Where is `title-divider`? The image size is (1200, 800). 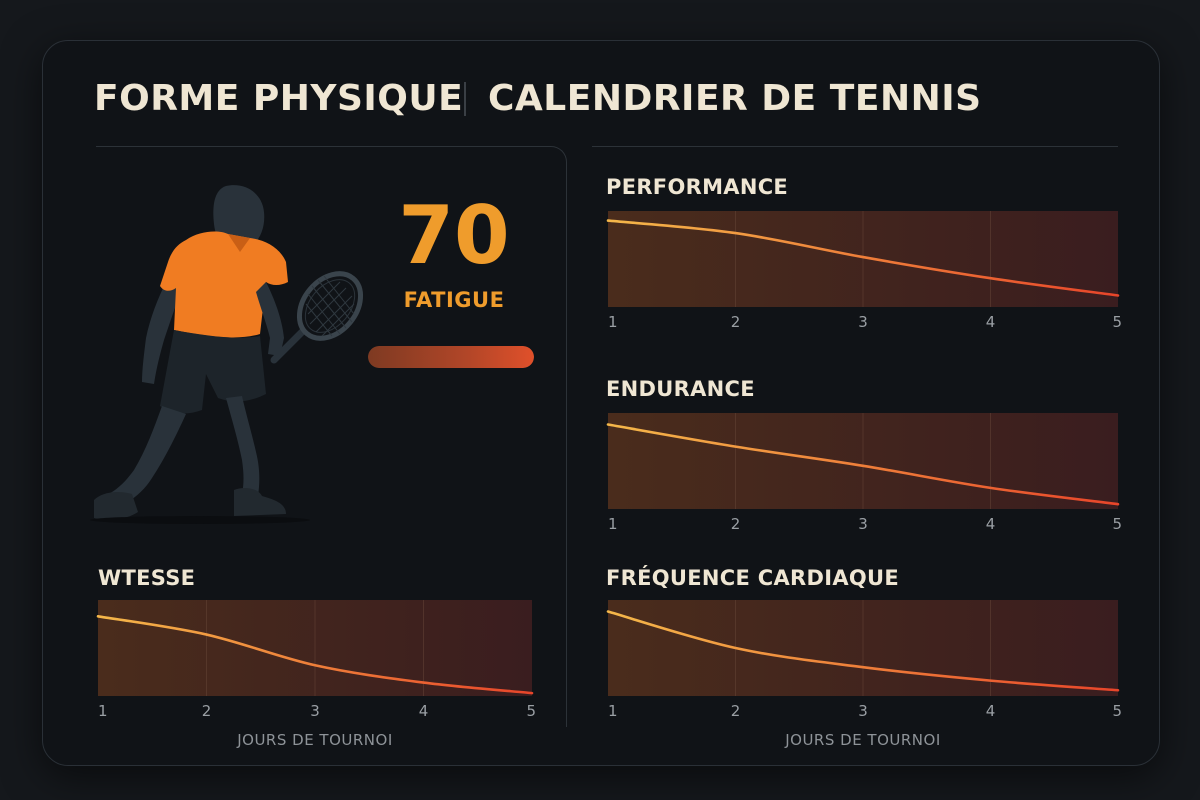
title-divider is located at coordinates (465, 99).